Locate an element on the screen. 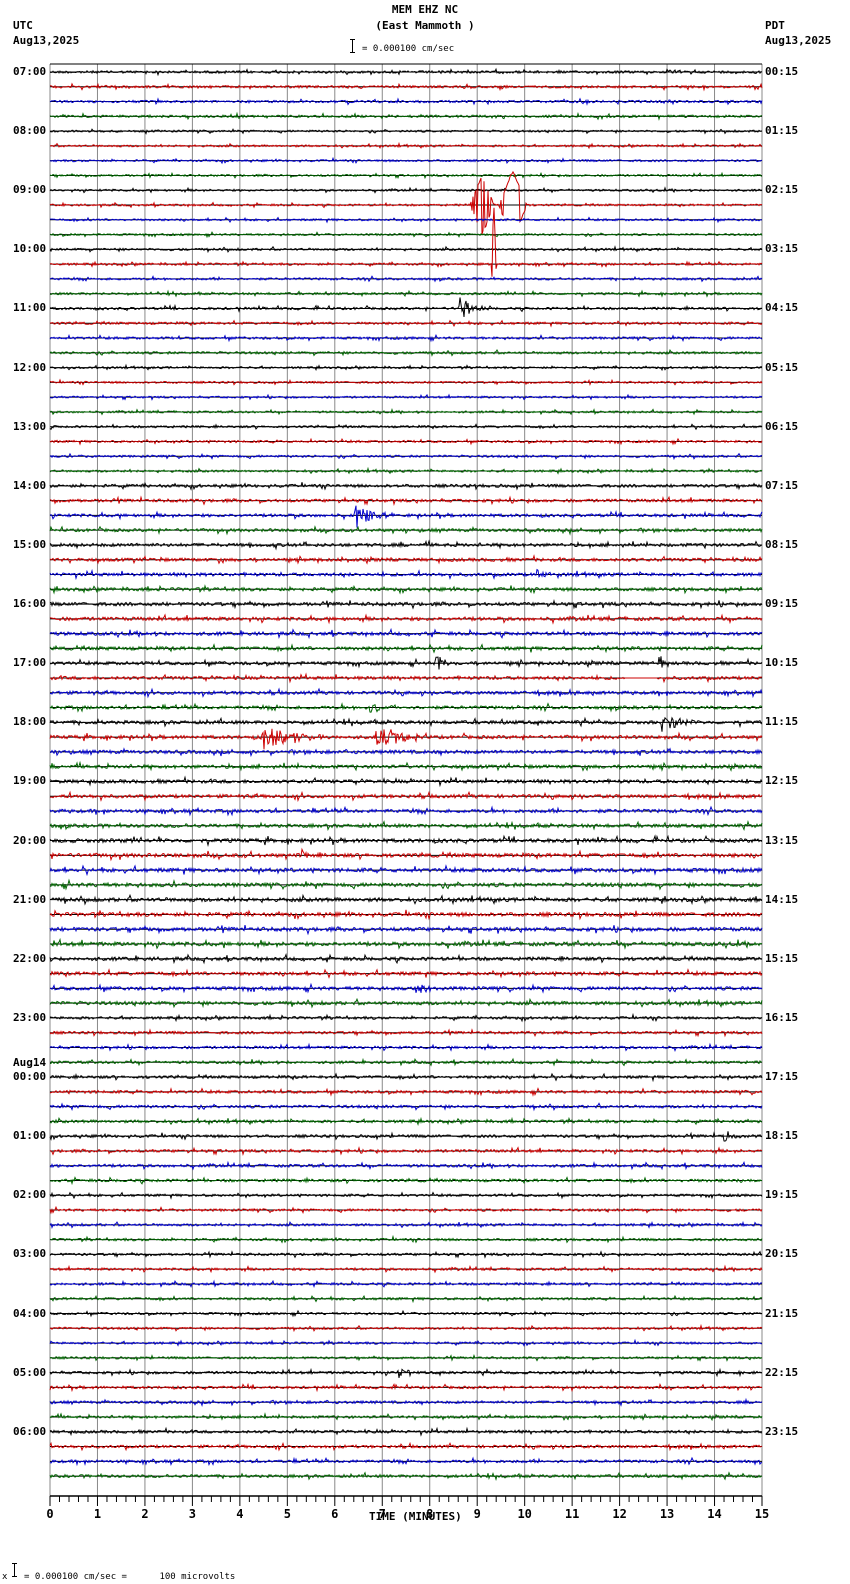 The width and height of the screenshot is (850, 1584). utc-hour-label: 05:00 is located at coordinates (30, 1372).